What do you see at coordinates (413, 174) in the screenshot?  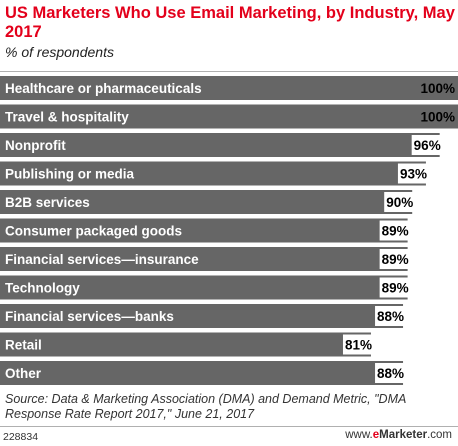 I see `bar-value-label: 93%` at bounding box center [413, 174].